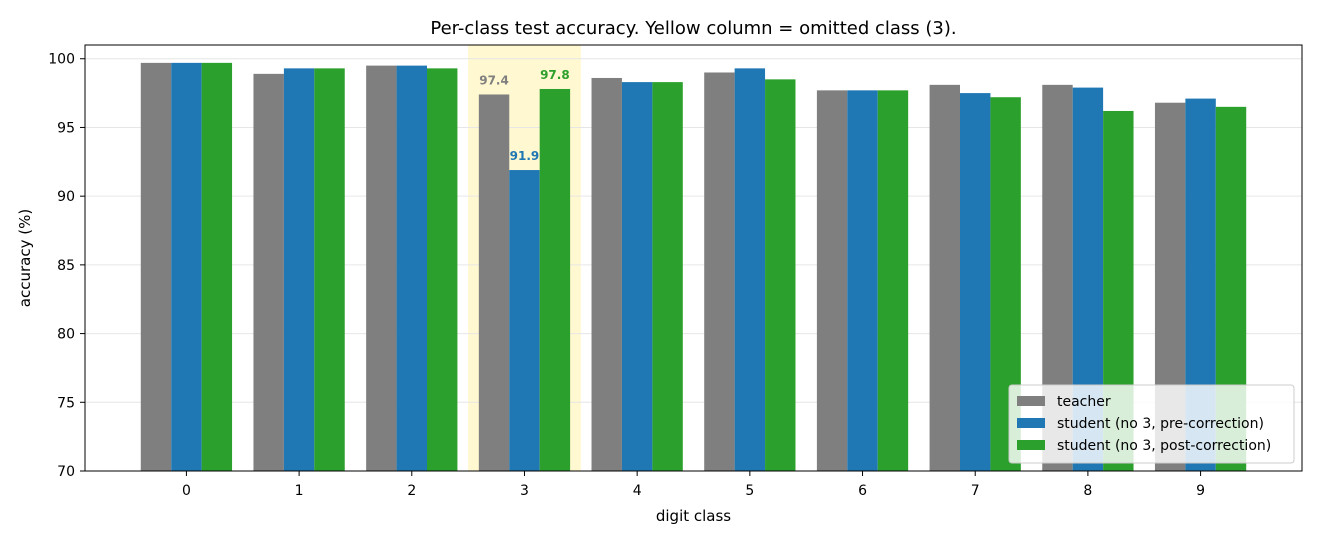  What do you see at coordinates (1200, 491) in the screenshot?
I see `x-tick-label: 9` at bounding box center [1200, 491].